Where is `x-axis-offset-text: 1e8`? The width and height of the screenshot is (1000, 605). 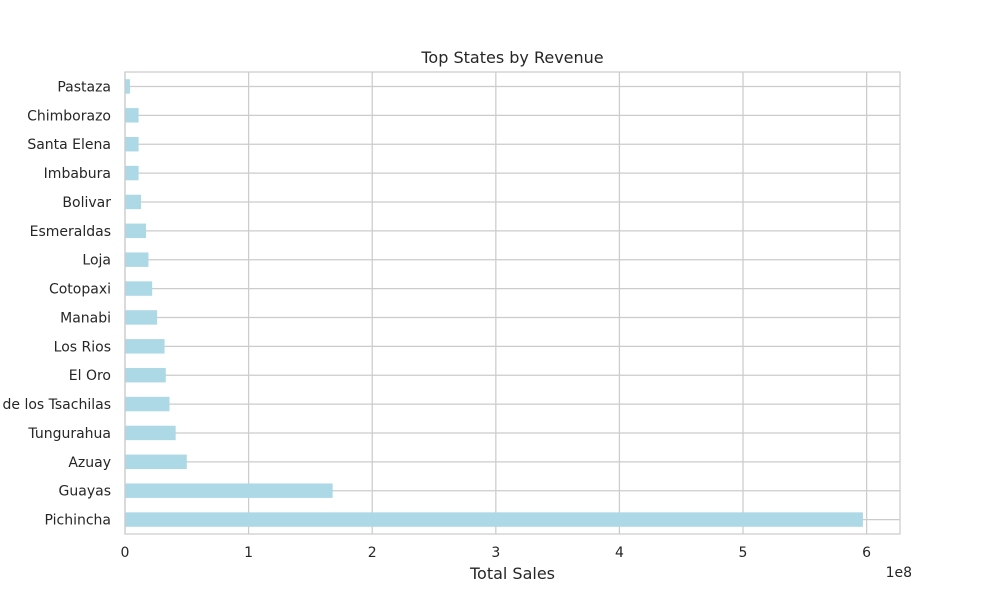 x-axis-offset-text: 1e8 is located at coordinates (899, 573).